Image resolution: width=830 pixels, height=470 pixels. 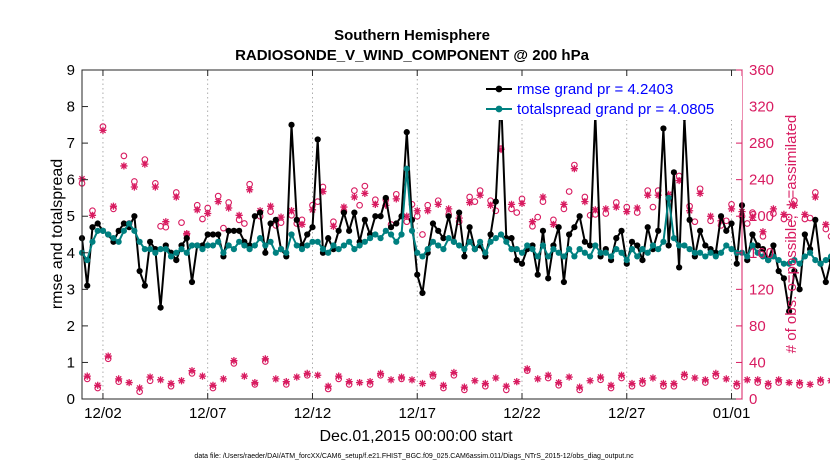 What do you see at coordinates (412, 55) in the screenshot?
I see `chart-subtitle: RADIOSONDE_V_WIND_COMPONENT @ 200 hPa` at bounding box center [412, 55].